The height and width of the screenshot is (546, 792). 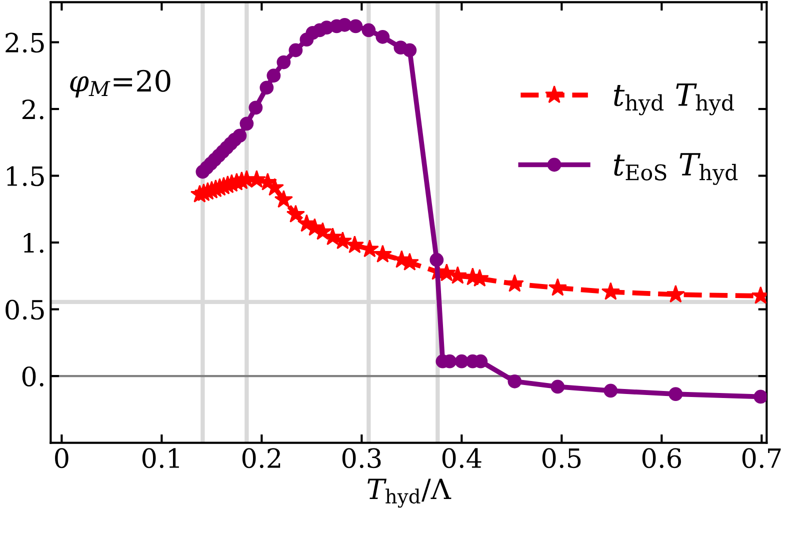 What do you see at coordinates (25, 42) in the screenshot?
I see `y-tick-label: 2.5` at bounding box center [25, 42].